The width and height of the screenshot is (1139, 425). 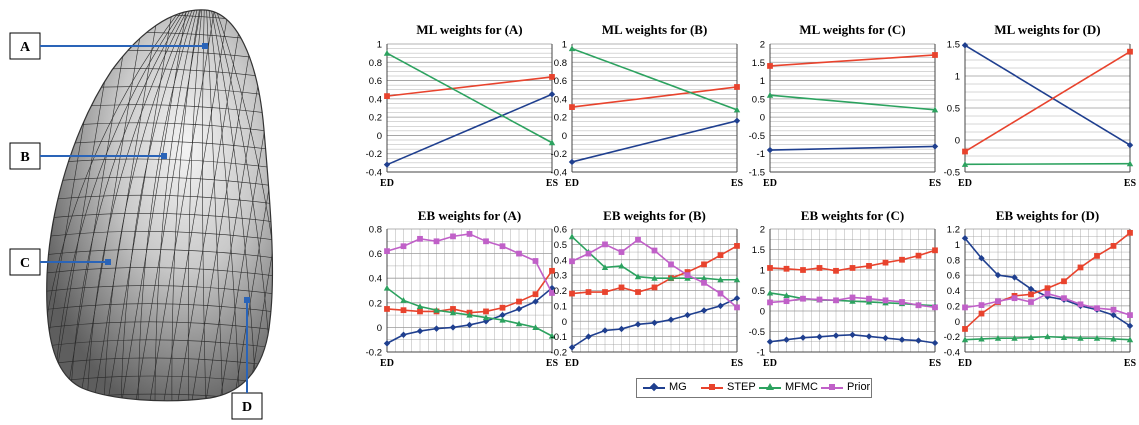 What do you see at coordinates (560, 306) in the screenshot?
I see `y-tick-label: 0.1` at bounding box center [560, 306].